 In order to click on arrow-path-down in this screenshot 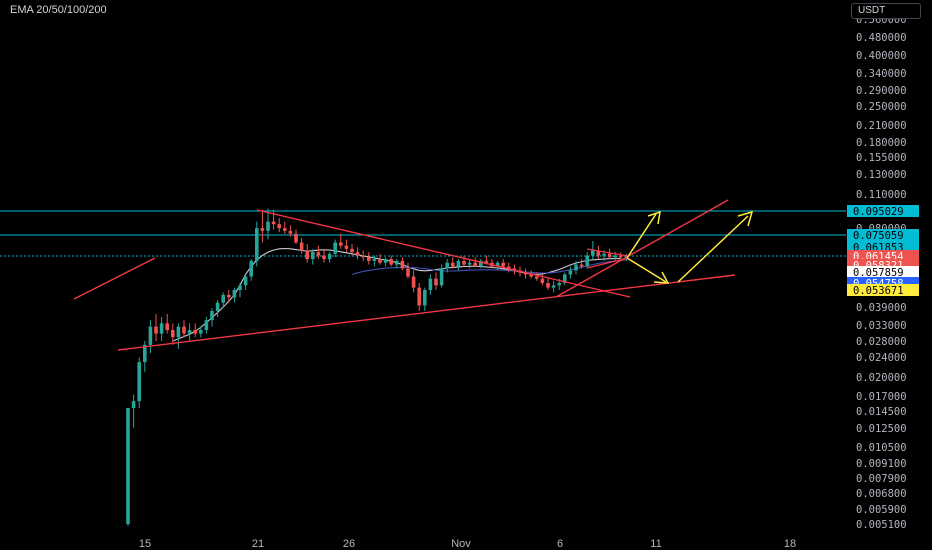, I will do `click(646, 270)`.